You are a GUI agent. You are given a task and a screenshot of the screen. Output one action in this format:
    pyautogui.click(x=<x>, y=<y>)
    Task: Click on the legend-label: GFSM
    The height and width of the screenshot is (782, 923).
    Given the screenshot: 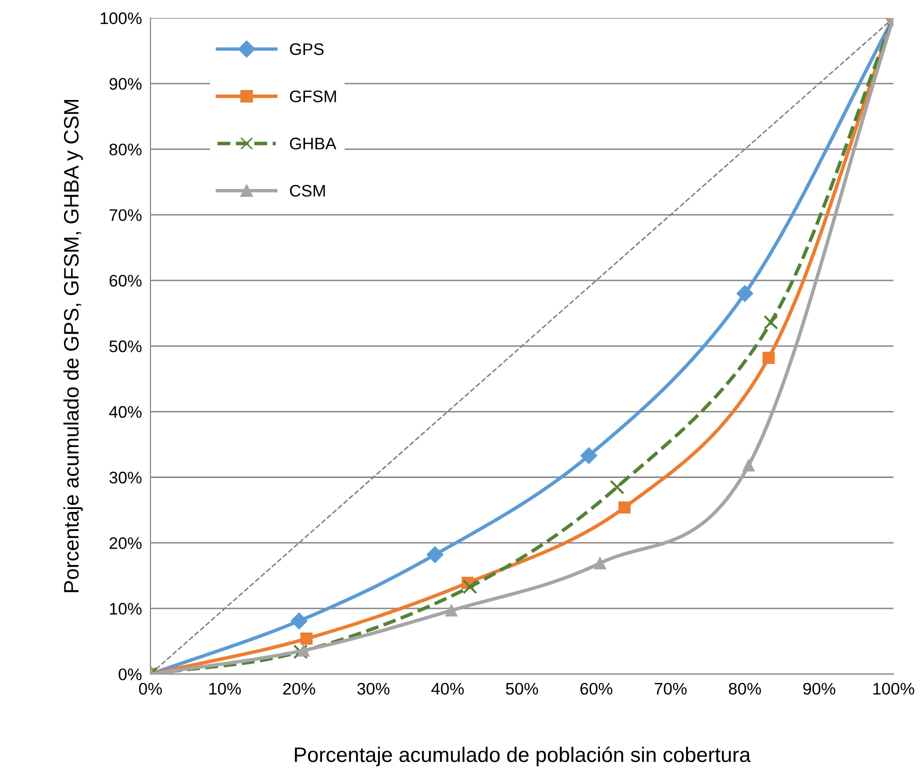 What is the action you would take?
    pyautogui.click(x=313, y=96)
    